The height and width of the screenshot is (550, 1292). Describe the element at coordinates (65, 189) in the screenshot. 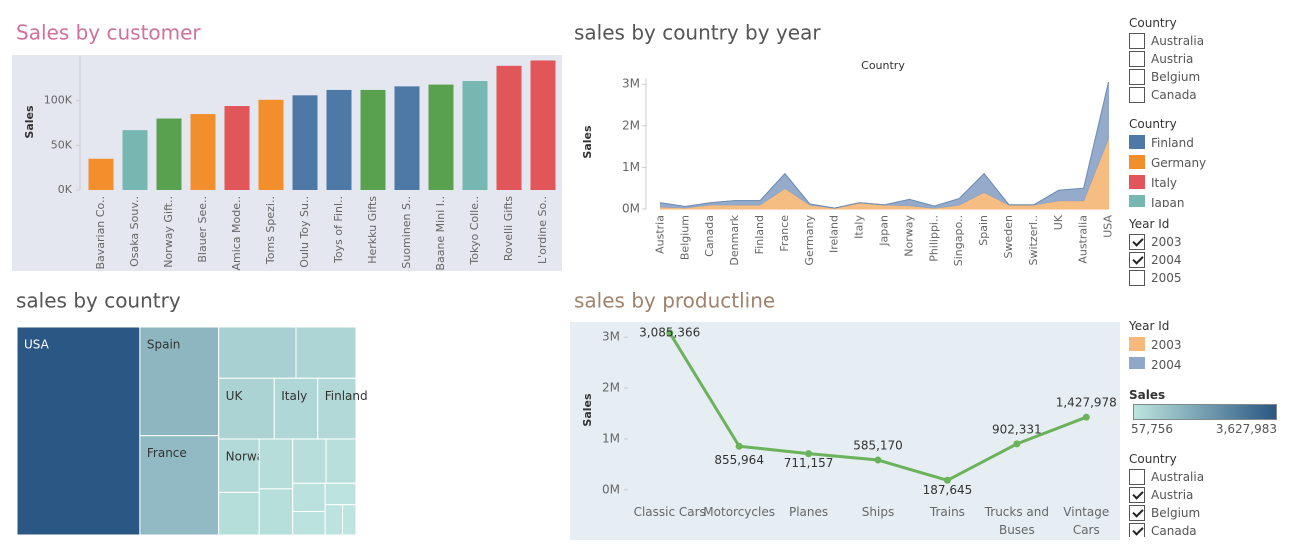

I see `y-tick-label: 0K` at that location.